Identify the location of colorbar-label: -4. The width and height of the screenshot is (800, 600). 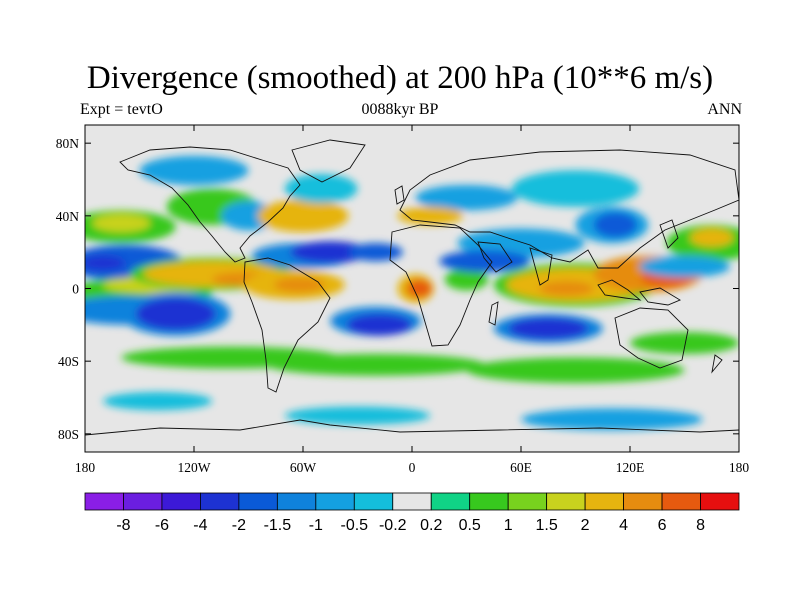
(200, 525).